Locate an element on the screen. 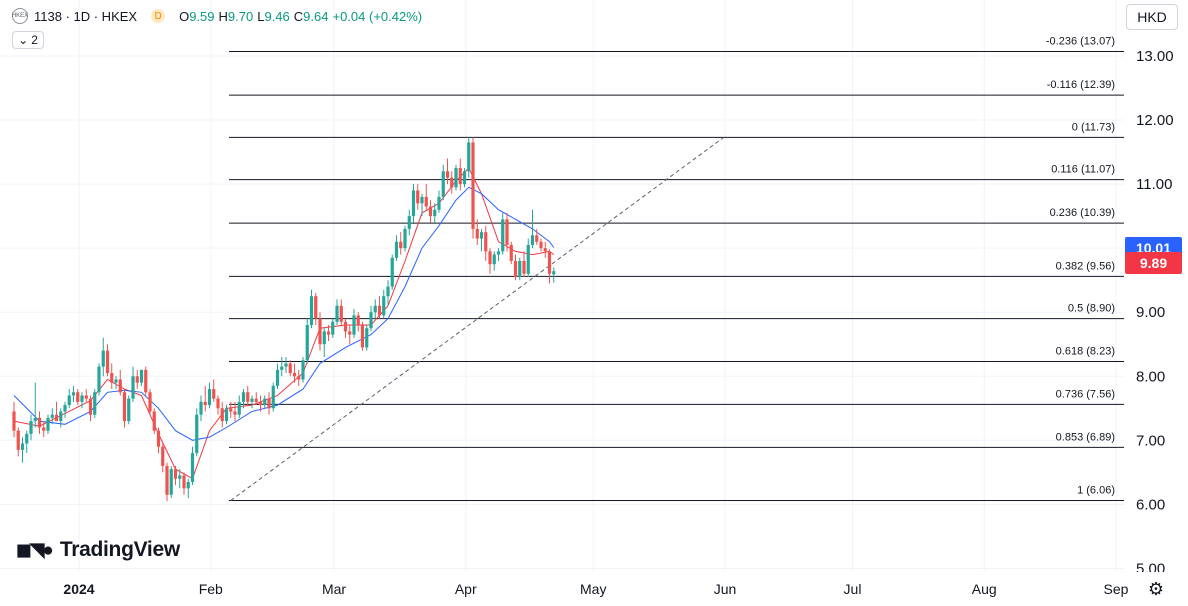  tradingview-logo: ◼◥● TradingView is located at coordinates (98, 550).